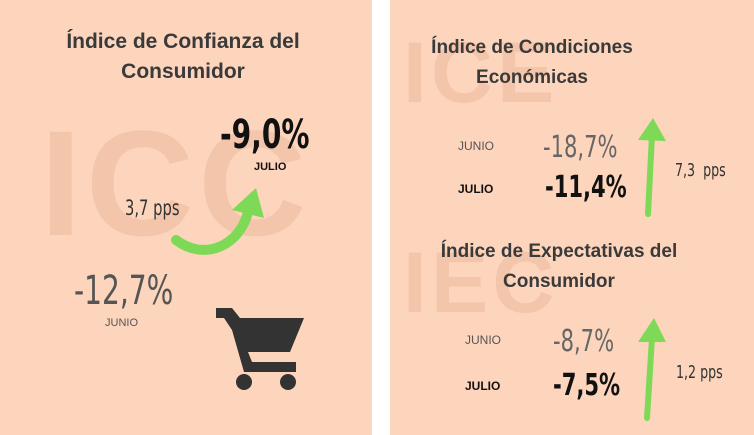 Image resolution: width=754 pixels, height=435 pixels. What do you see at coordinates (152, 208) in the screenshot?
I see `change: 3,7 pps` at bounding box center [152, 208].